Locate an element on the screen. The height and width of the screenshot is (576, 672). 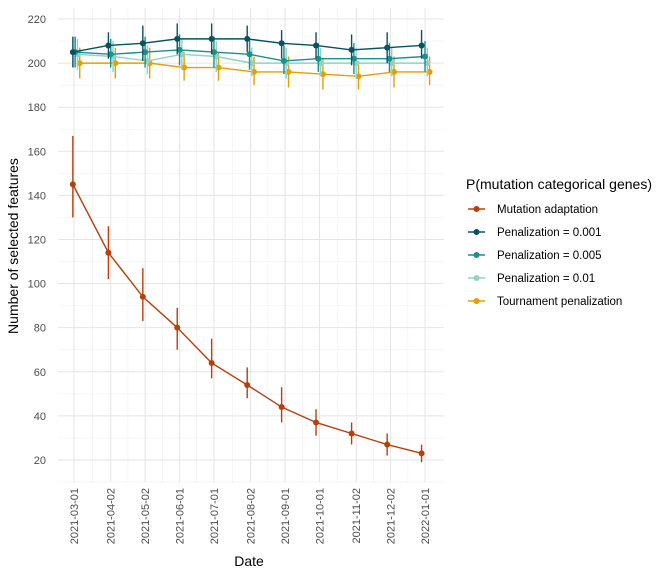
legend-title: P(mutation categorical genes) is located at coordinates (559, 184).